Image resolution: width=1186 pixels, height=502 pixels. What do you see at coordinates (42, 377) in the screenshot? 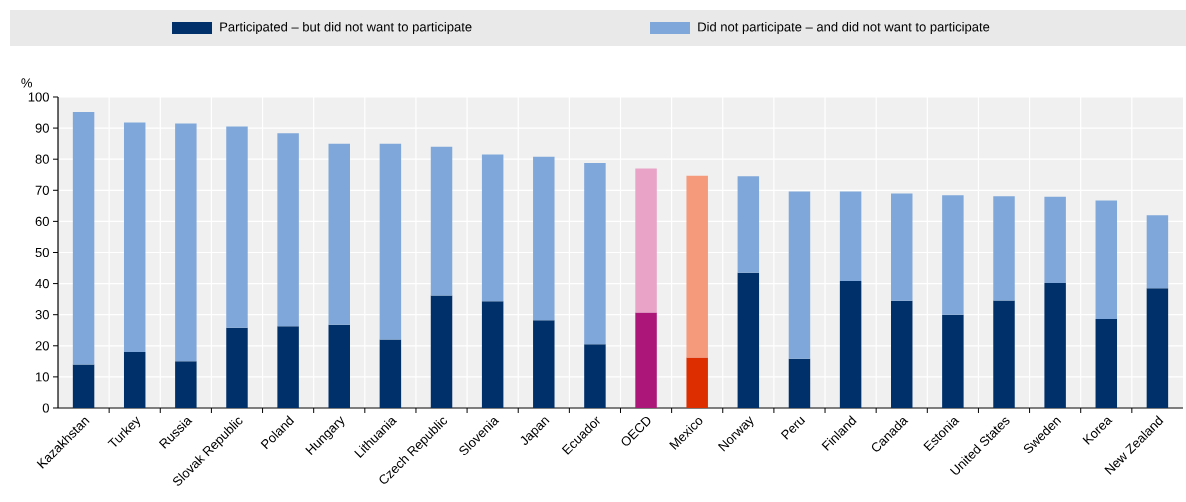
I see `y-tick-label: 10` at bounding box center [42, 377].